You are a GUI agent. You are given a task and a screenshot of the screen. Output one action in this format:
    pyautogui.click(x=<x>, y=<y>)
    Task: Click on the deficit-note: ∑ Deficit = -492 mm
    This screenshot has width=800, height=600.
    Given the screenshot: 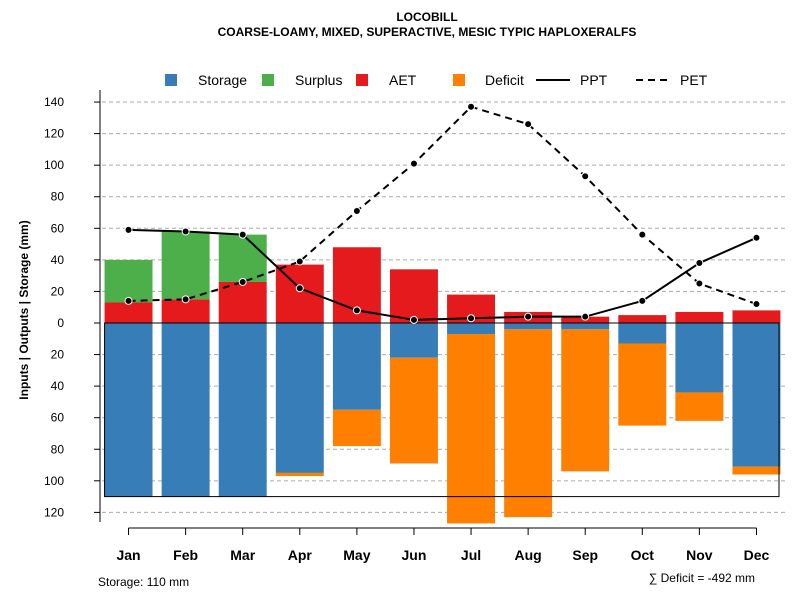 What is the action you would take?
    pyautogui.click(x=702, y=578)
    